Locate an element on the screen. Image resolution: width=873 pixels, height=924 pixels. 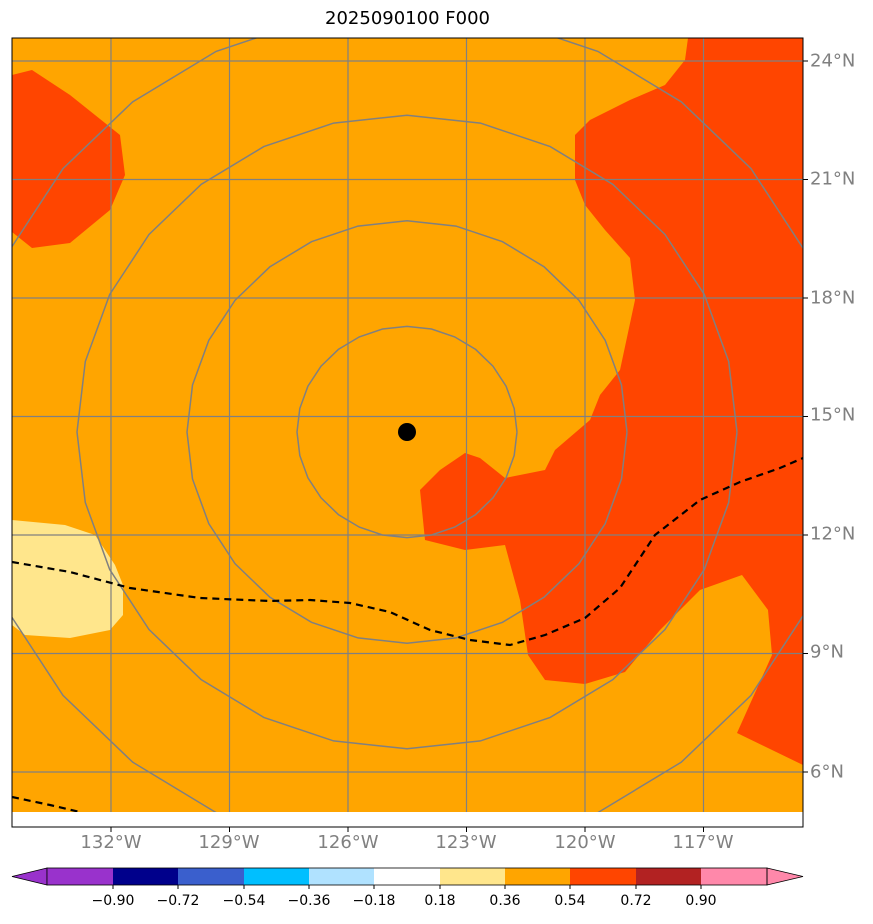
lat-label-24n: 24°N is located at coordinates (833, 61).